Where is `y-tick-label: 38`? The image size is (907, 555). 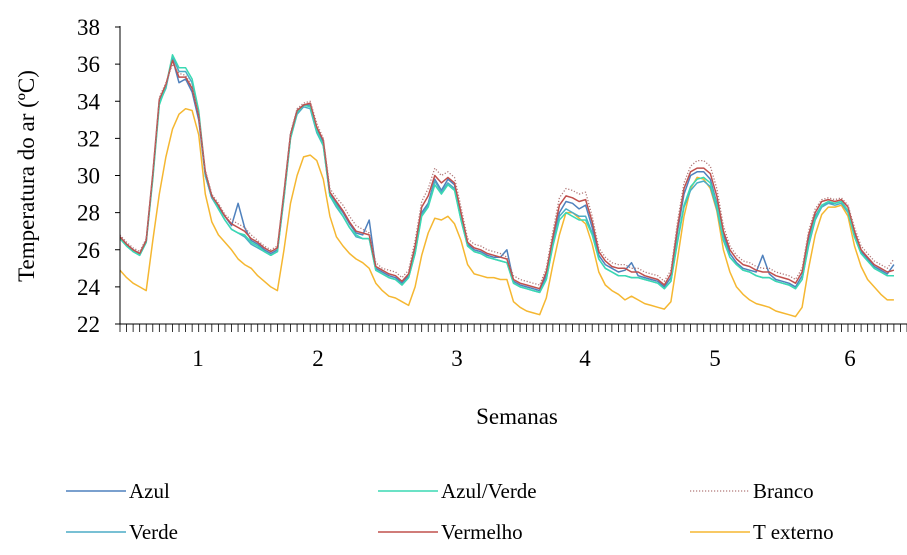
y-tick-label: 38 is located at coordinates (88, 27).